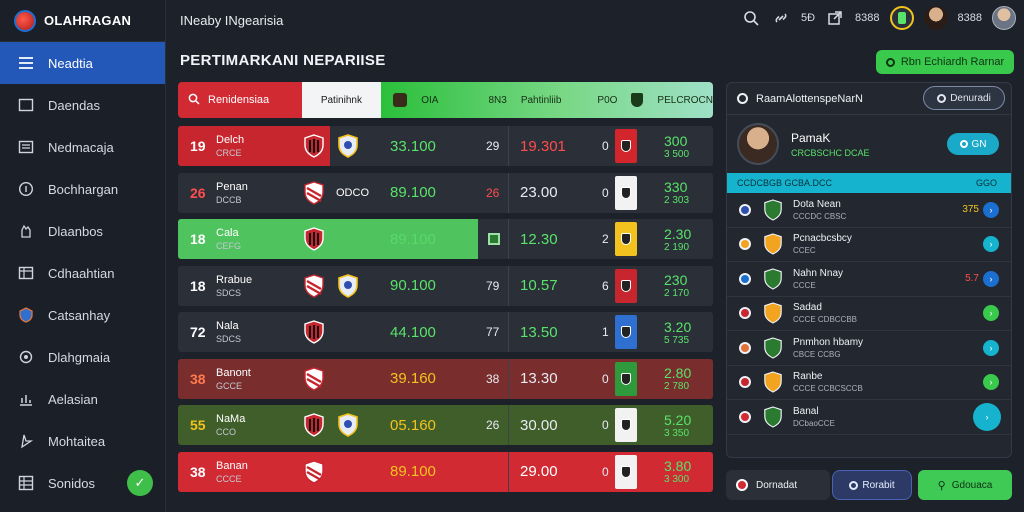 This screenshot has width=1024, height=512. I want to click on profile-name: PamaK, so click(811, 137).